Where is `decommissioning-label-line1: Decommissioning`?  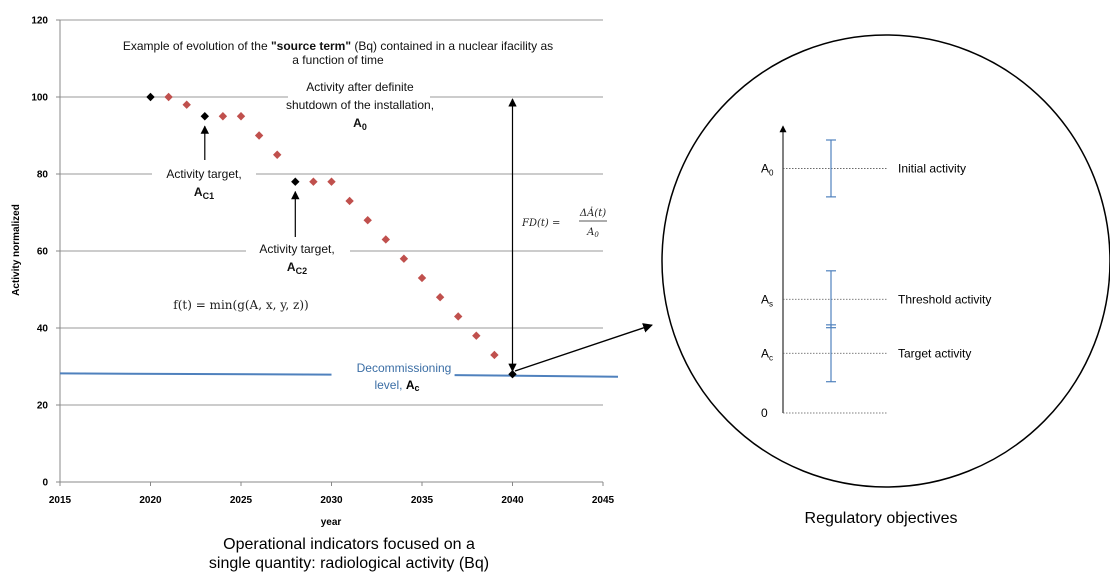 decommissioning-label-line1: Decommissioning is located at coordinates (404, 368).